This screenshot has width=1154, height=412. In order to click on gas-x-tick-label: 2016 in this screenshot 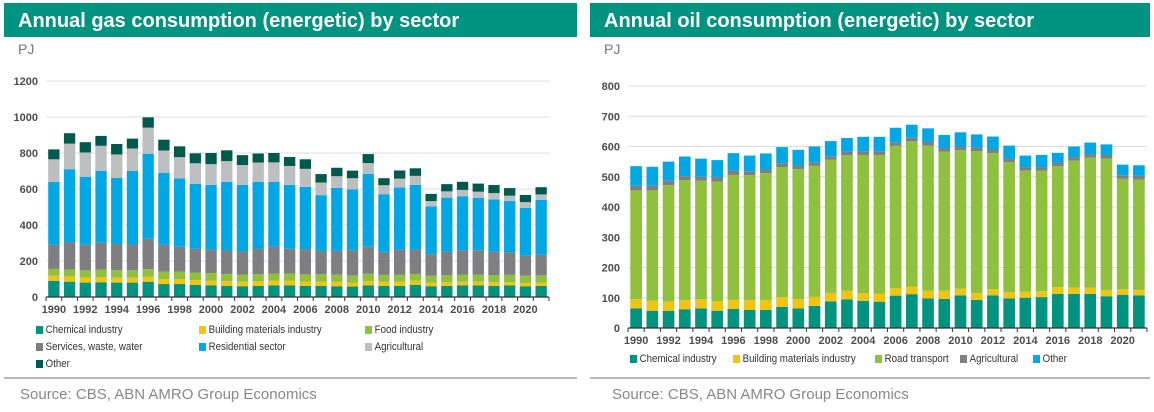, I will do `click(462, 310)`.